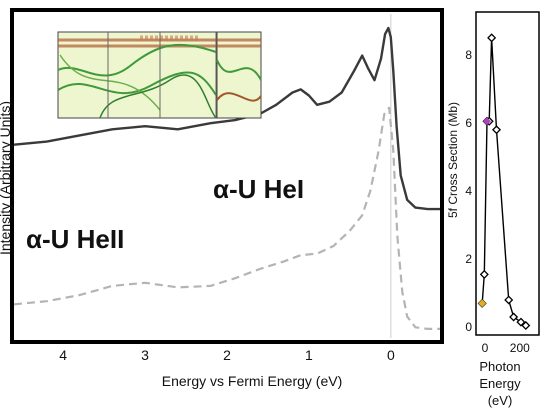 The width and height of the screenshot is (550, 419). Describe the element at coordinates (468, 123) in the screenshot. I see `side-y-tick-label: 6` at that location.